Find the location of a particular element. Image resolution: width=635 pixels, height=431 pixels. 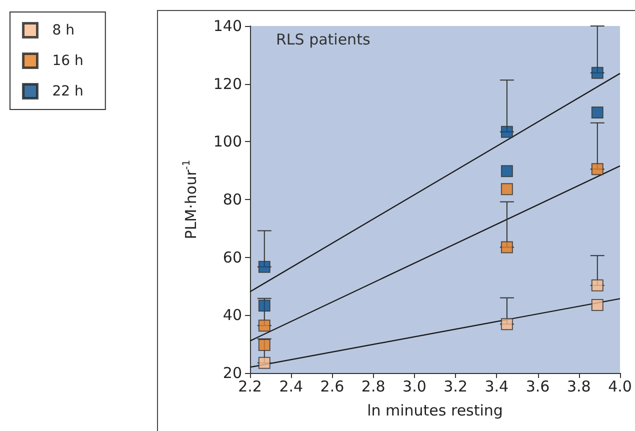

y-tick-label: 60 is located at coordinates (232, 257).